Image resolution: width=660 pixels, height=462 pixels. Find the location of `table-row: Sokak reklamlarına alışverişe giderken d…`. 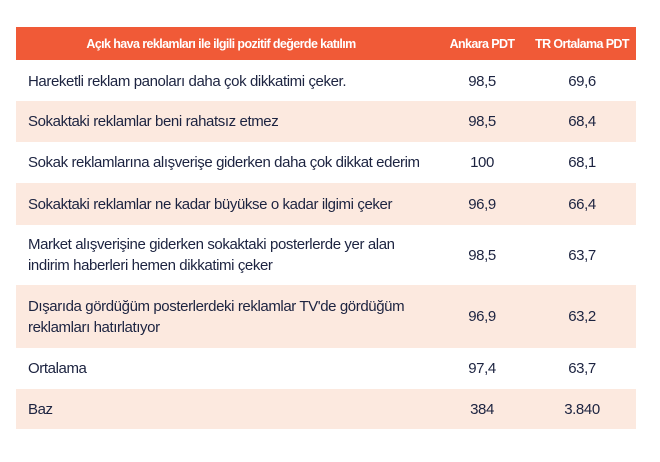

table-row: Sokak reklamlarına alışverişe giderken d… is located at coordinates (326, 162).